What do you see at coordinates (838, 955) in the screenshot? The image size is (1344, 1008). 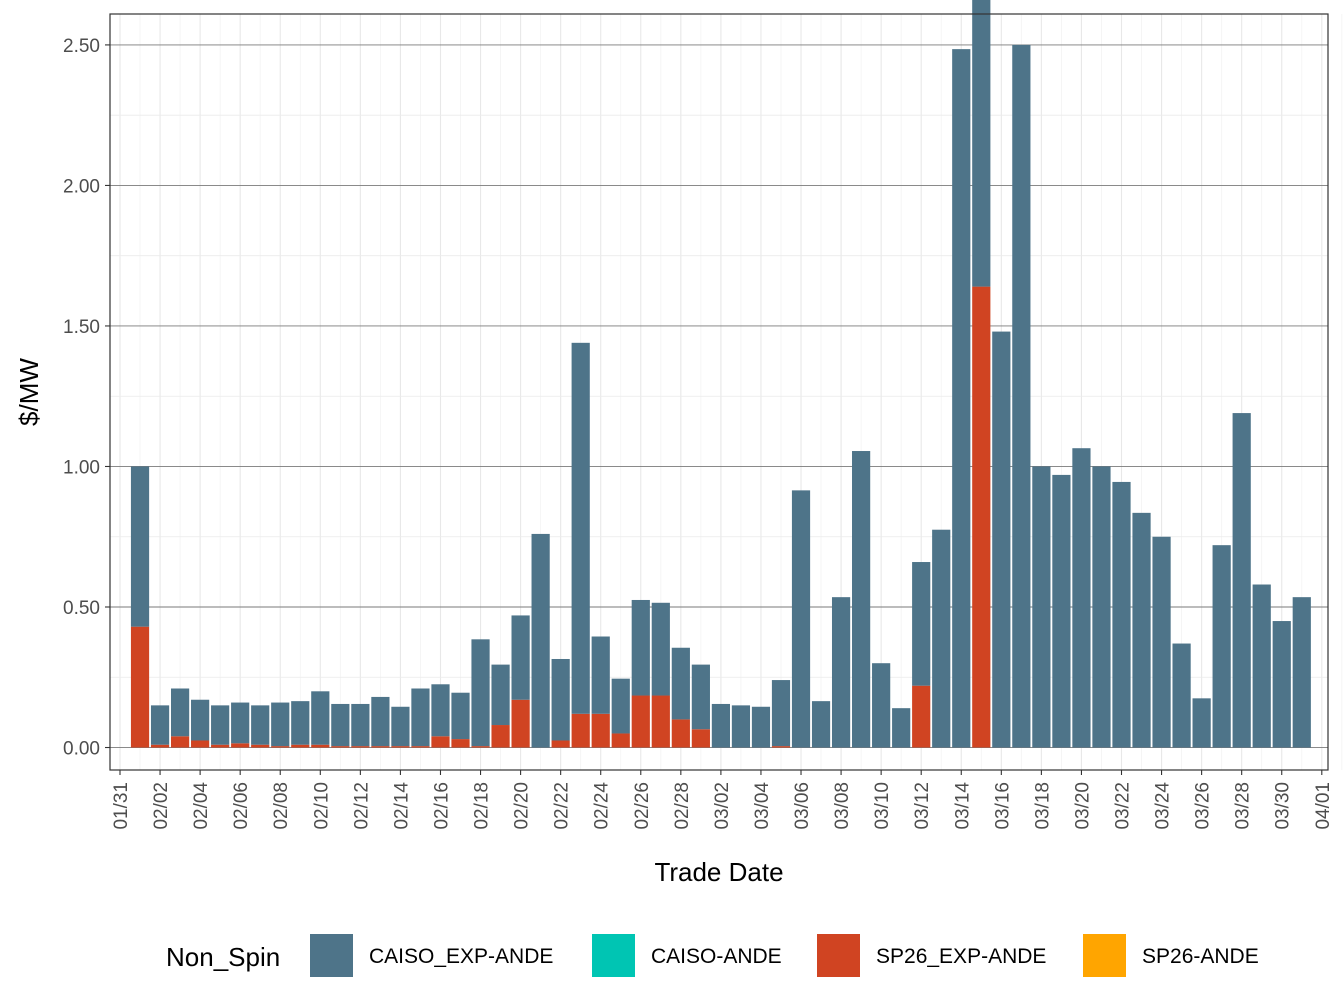 I see `legend-key` at bounding box center [838, 955].